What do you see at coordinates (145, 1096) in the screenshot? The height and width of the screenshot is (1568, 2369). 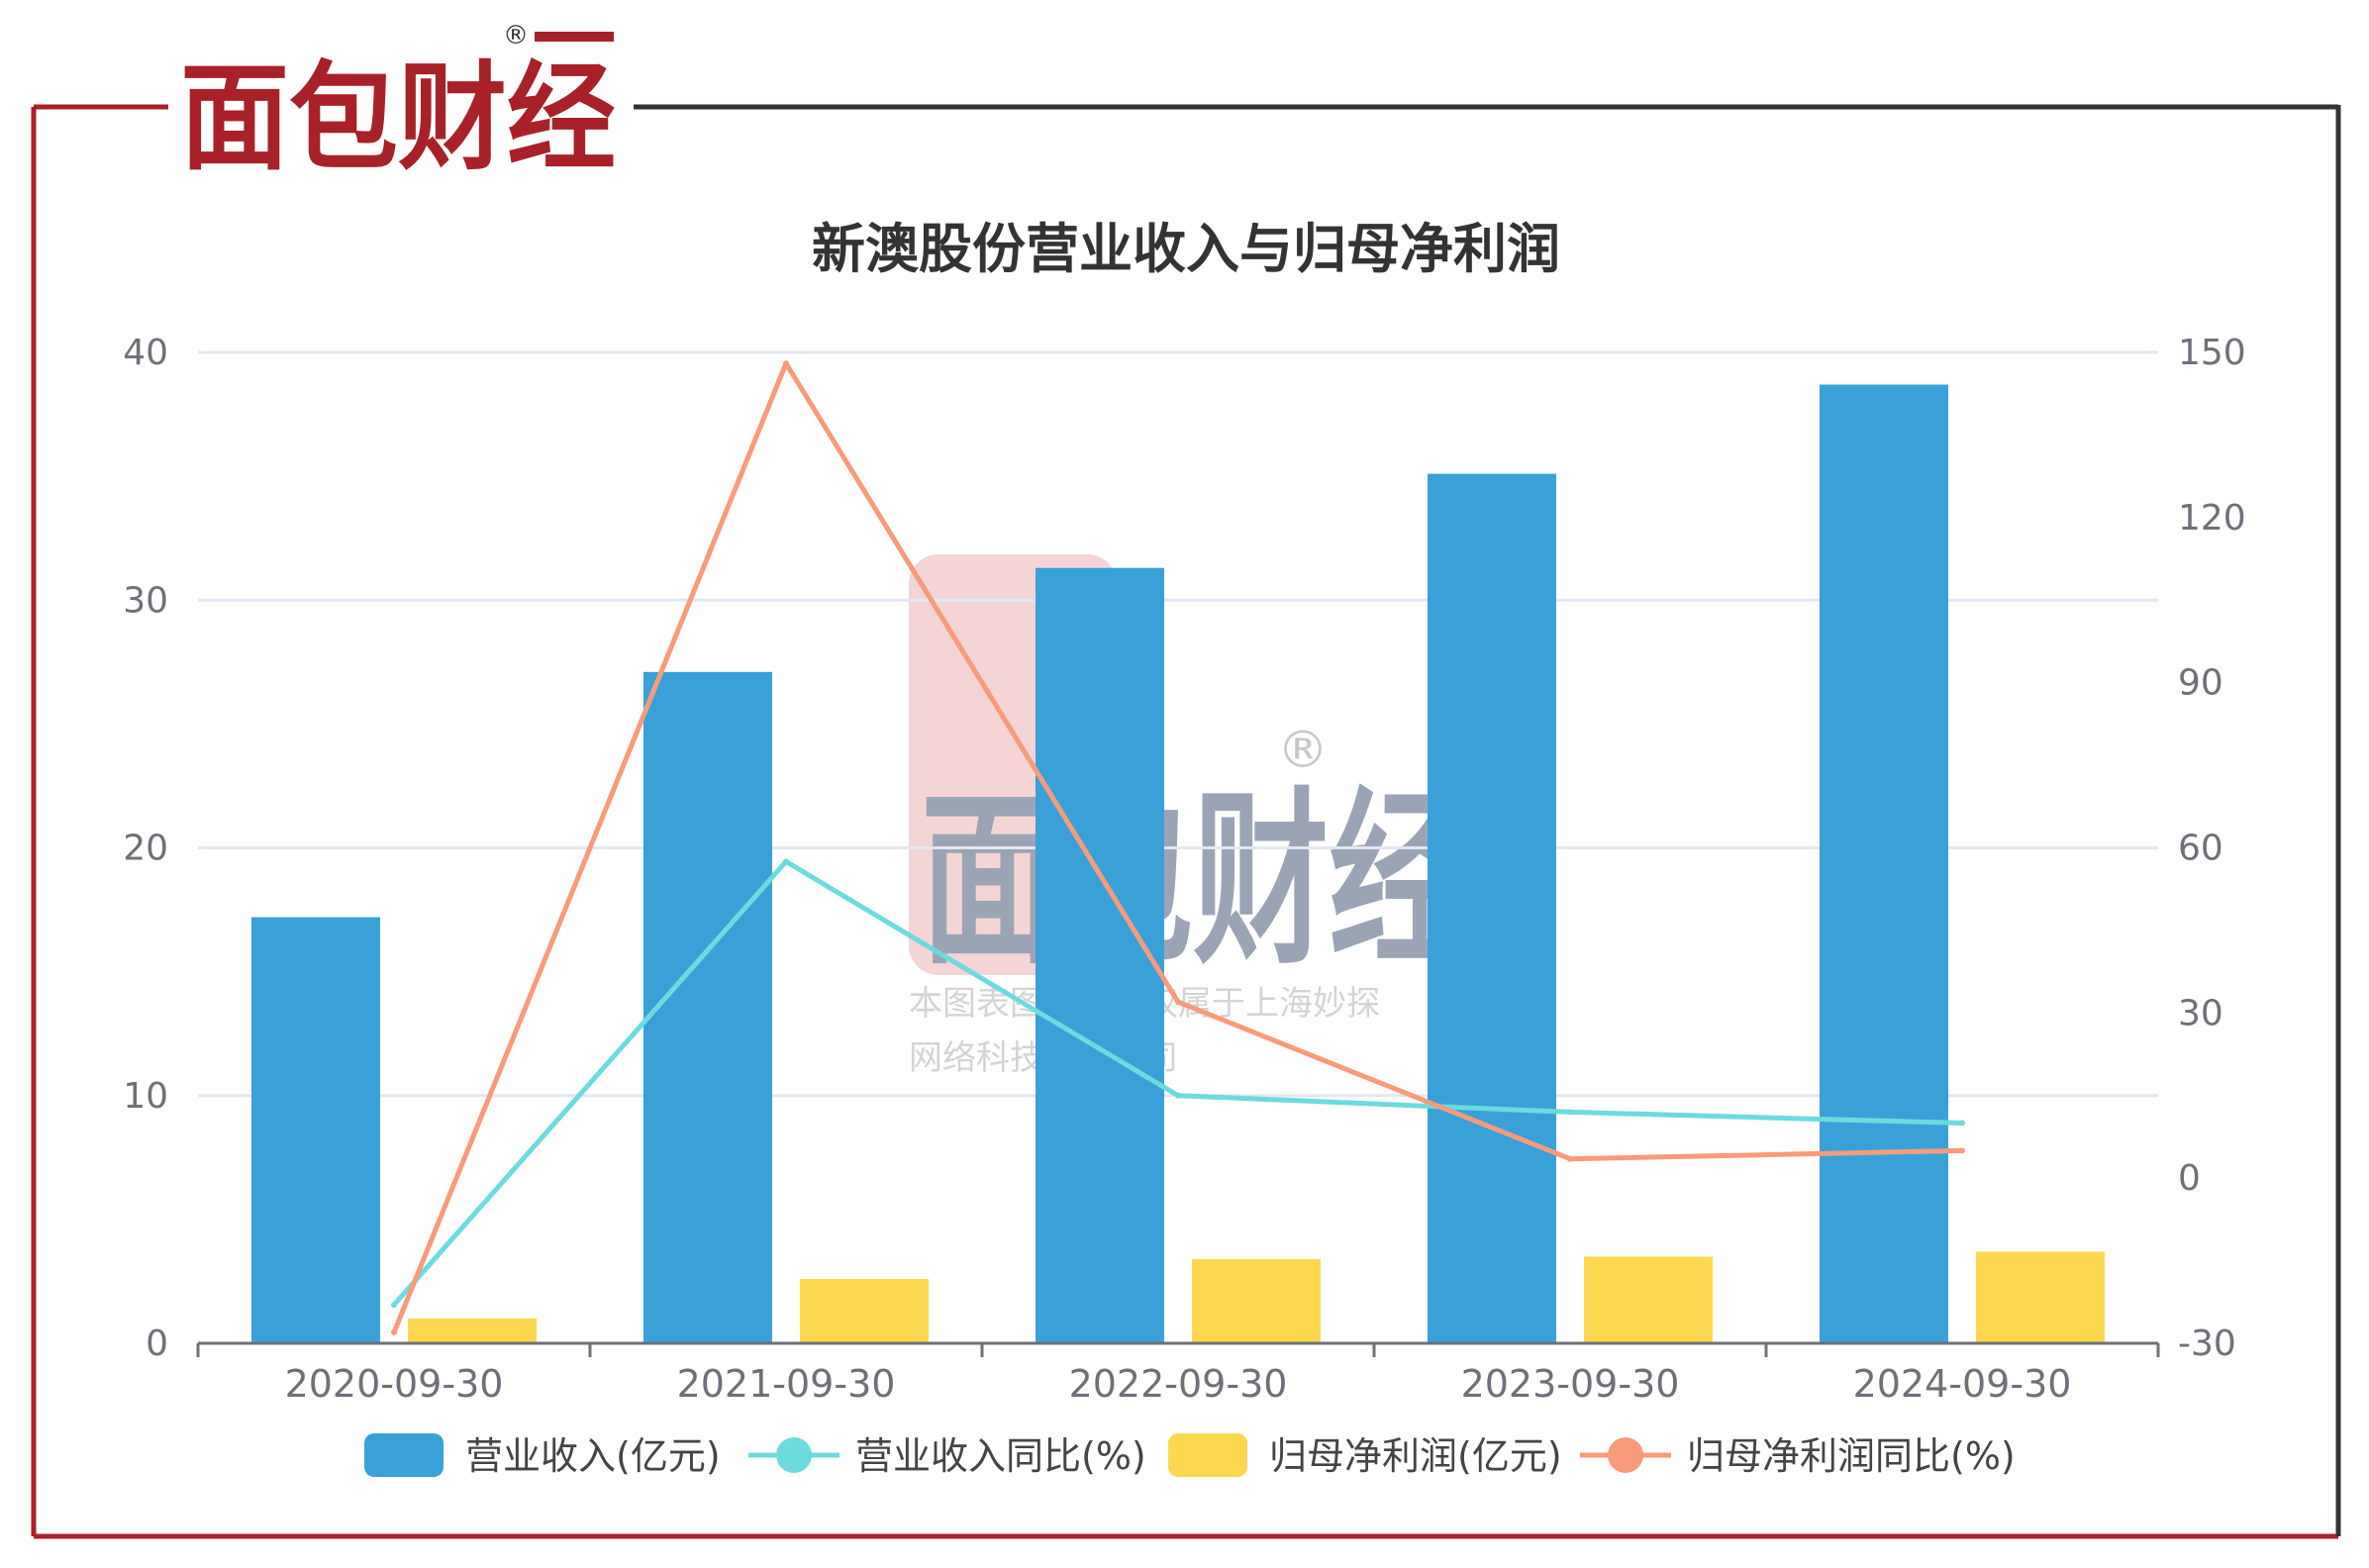 I see `y-left-tick-label: 10` at bounding box center [145, 1096].